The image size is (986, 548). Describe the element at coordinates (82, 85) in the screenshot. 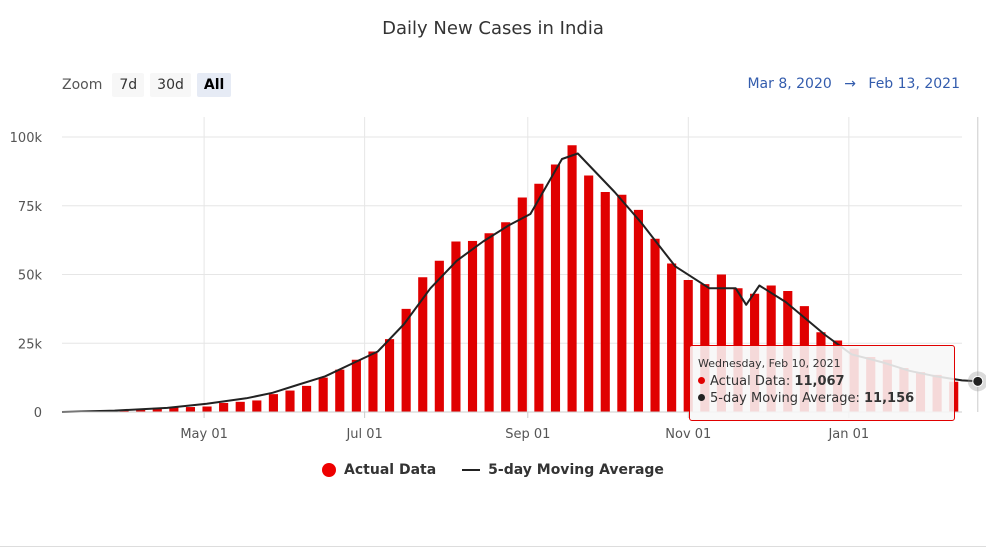

I see `zoom-label: Zoom` at that location.